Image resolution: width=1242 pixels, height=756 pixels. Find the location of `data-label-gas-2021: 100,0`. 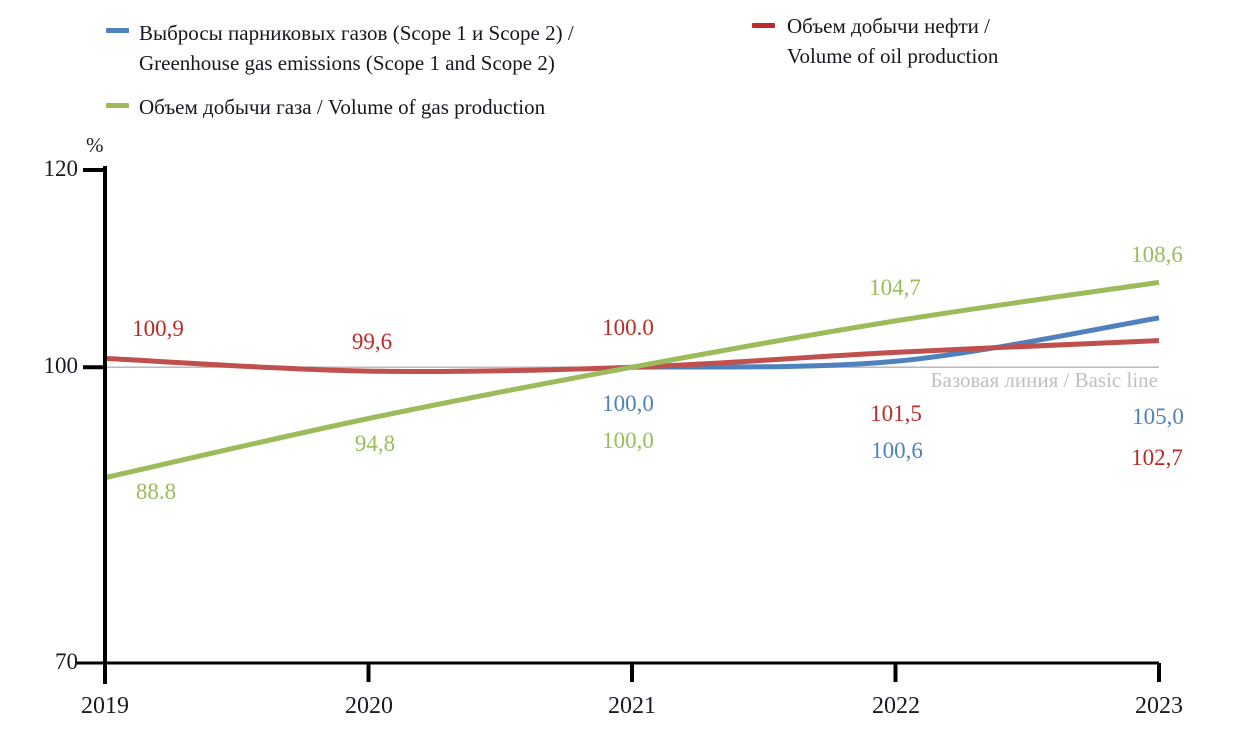

data-label-gas-2021: 100,0 is located at coordinates (628, 440).